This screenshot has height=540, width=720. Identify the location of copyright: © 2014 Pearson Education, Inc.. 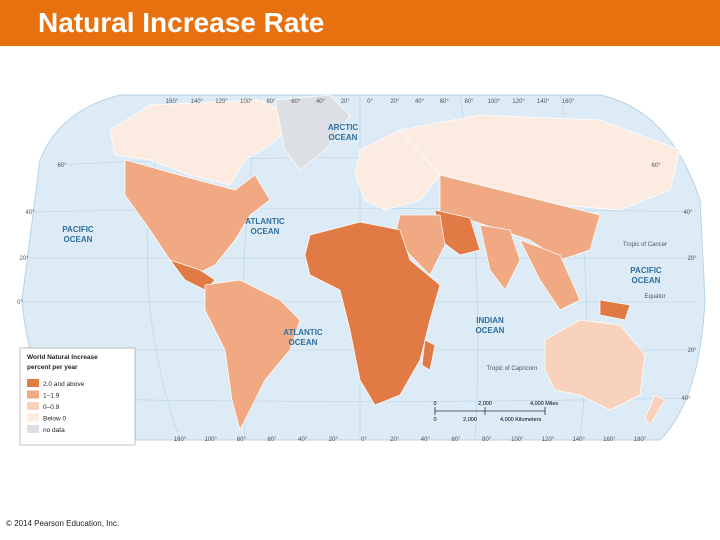
(63, 523).